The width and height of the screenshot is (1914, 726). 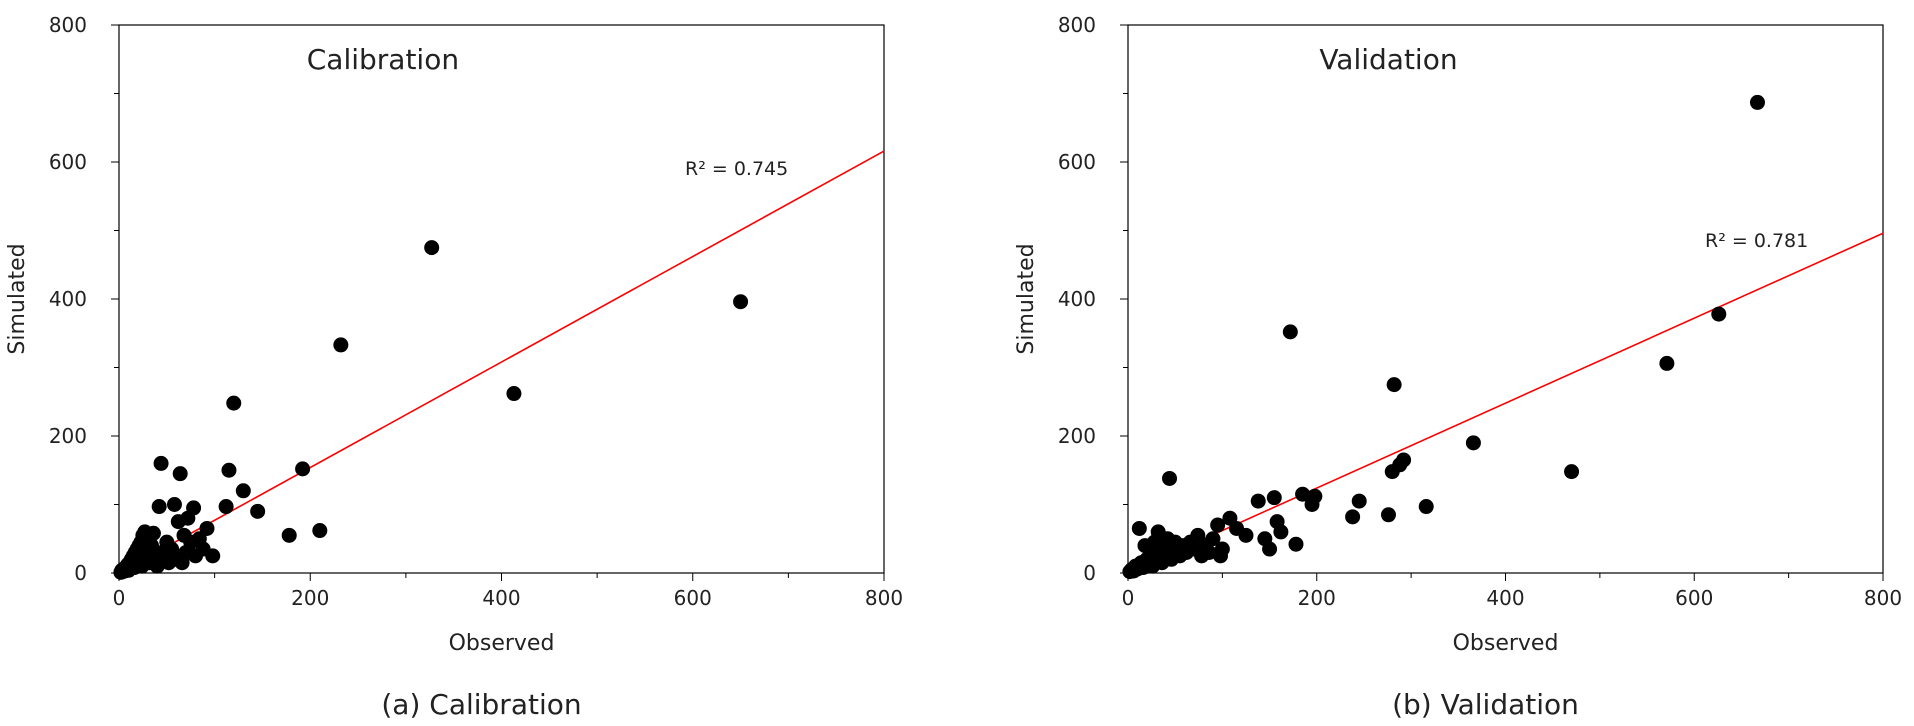 I want to click on validation-x-tick-label: 200, so click(x=1317, y=598).